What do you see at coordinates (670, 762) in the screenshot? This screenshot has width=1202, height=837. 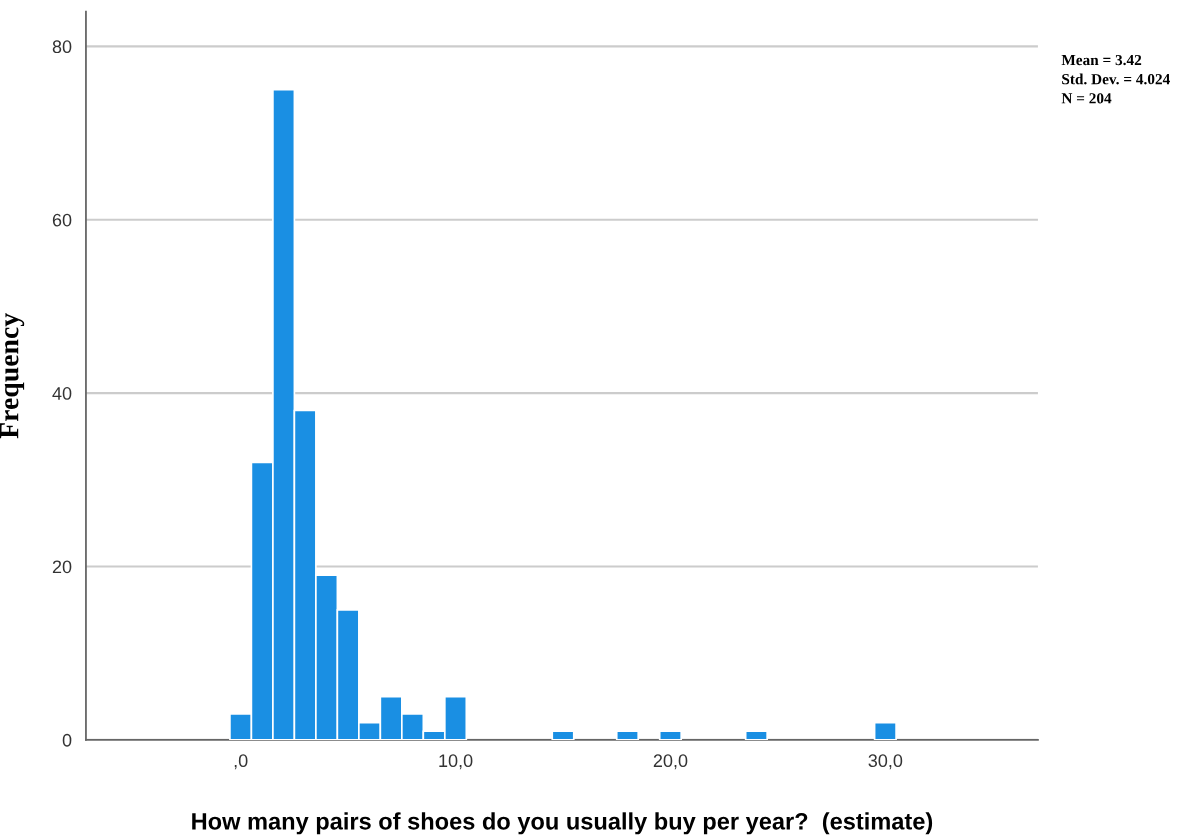 I see `x-tick-label: 20,0` at bounding box center [670, 762].